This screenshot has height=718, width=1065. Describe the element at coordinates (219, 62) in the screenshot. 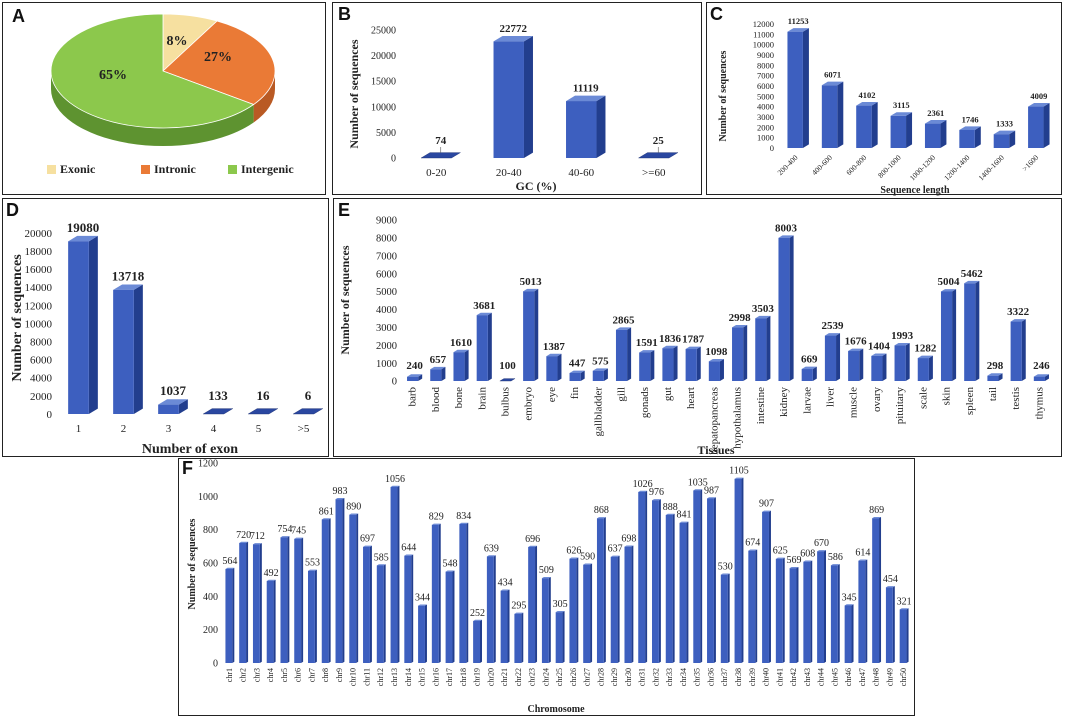

I see `pie-slice-intronic` at that location.